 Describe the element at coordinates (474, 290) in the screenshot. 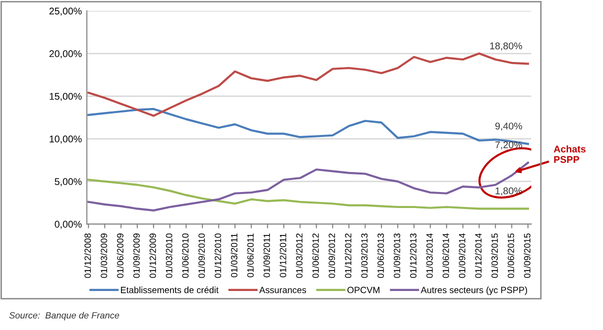

I see `legend-label: Autres secteurs (yc PSPP)` at that location.